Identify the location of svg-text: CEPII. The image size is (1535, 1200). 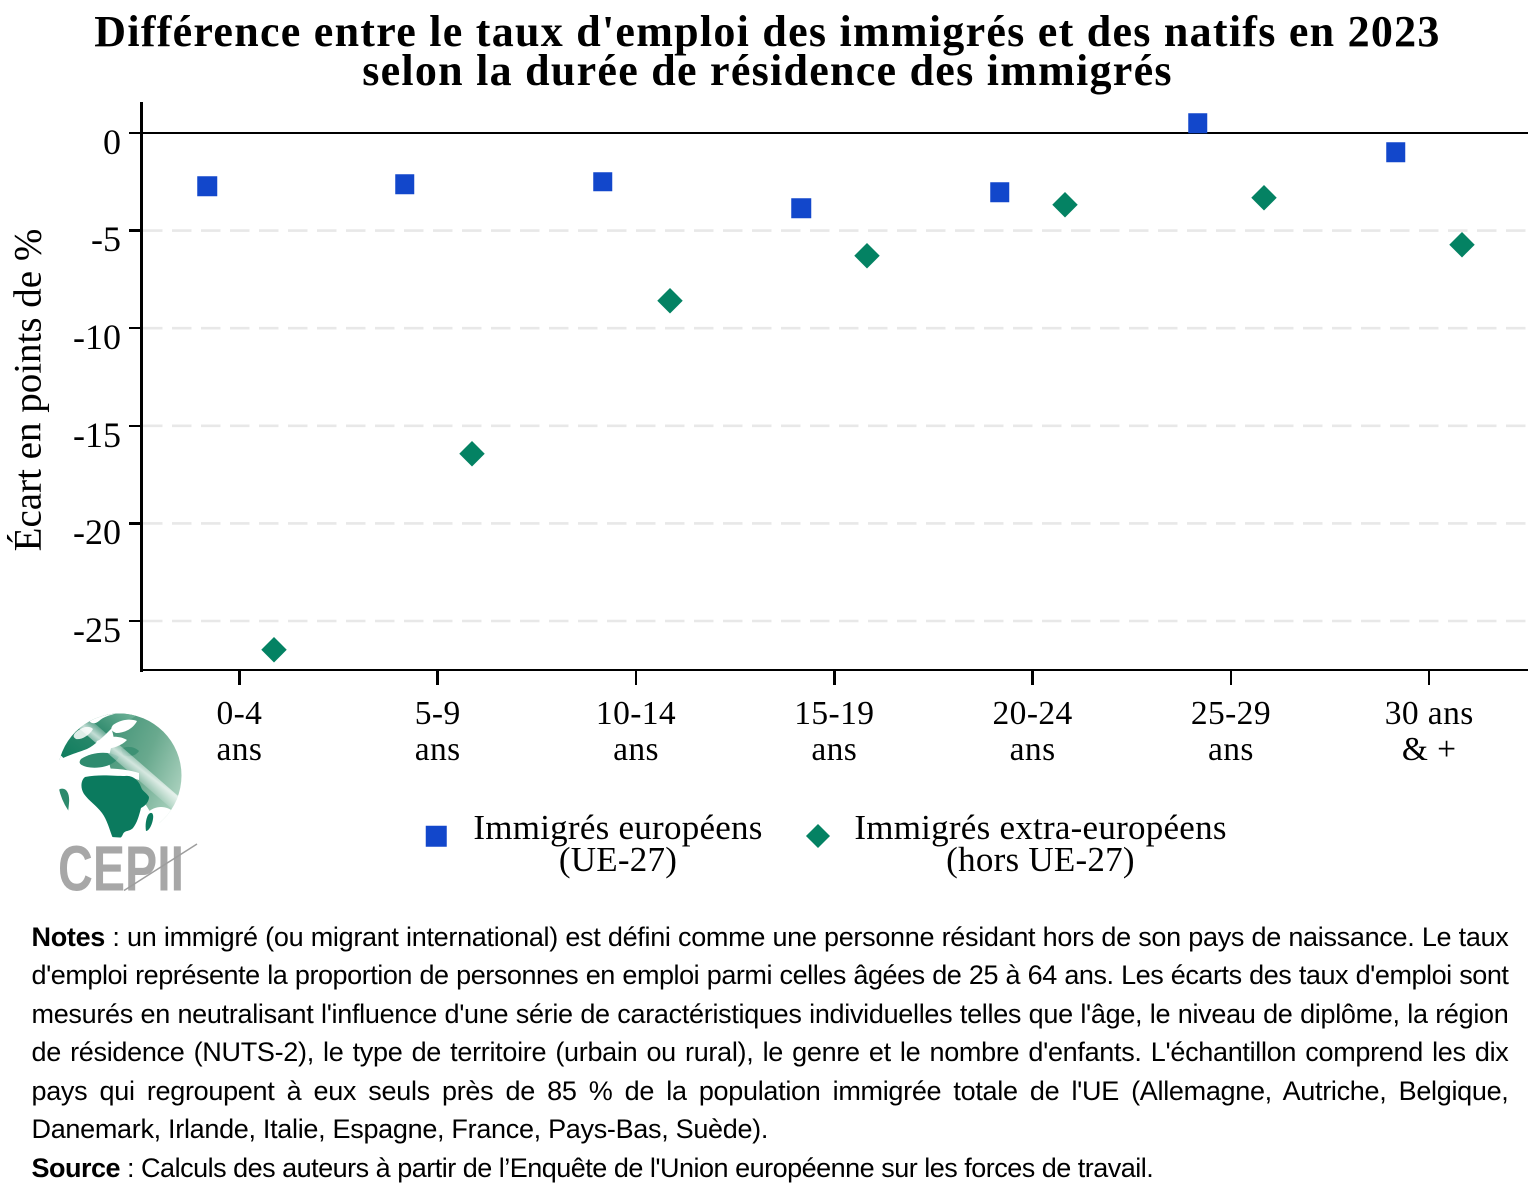
(121, 866).